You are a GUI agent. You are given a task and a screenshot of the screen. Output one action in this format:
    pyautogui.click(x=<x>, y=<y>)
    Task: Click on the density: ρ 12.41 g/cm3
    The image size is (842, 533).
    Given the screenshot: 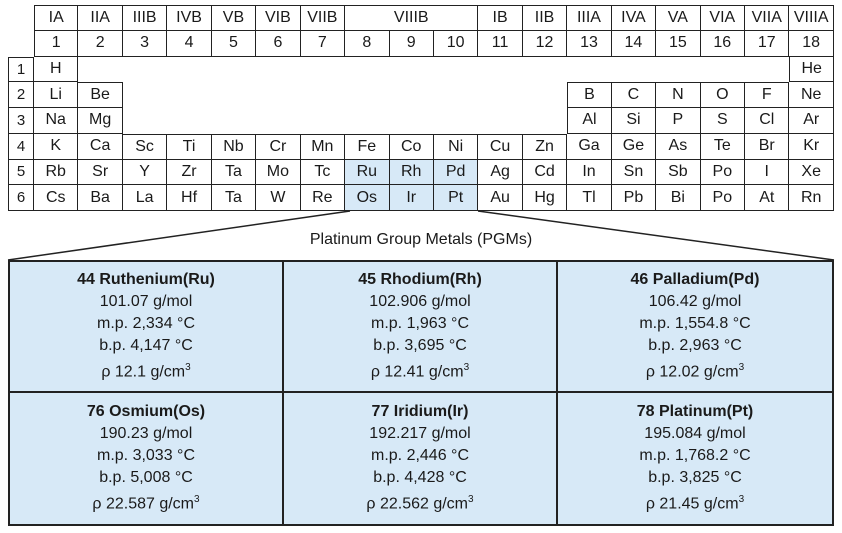 What is the action you would take?
    pyautogui.click(x=420, y=371)
    